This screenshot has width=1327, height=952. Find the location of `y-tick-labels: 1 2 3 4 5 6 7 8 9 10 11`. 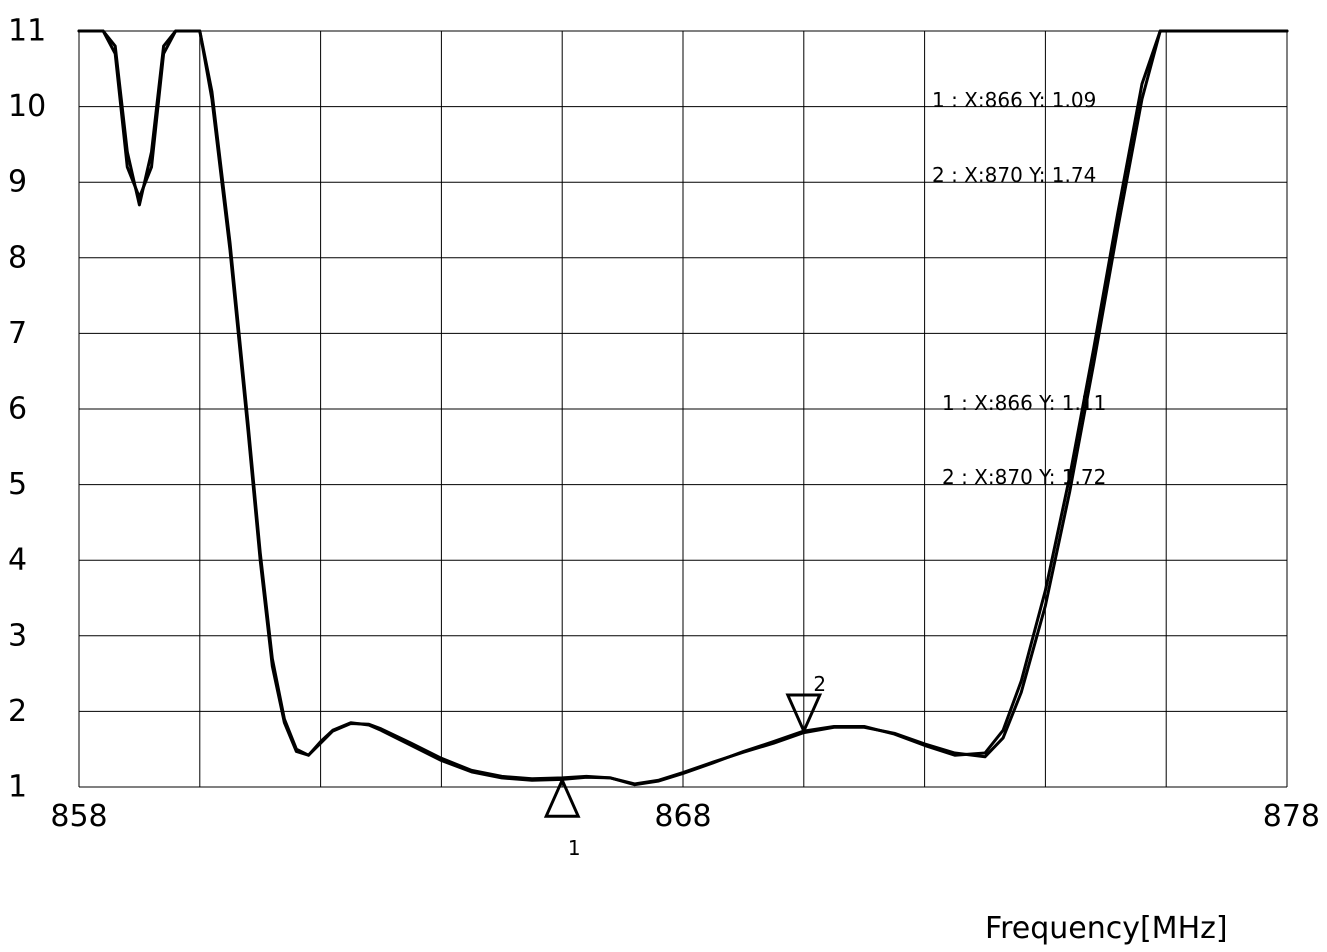

y-tick-labels: 1 2 3 4 5 6 7 8 9 10 11 is located at coordinates (27, 409).